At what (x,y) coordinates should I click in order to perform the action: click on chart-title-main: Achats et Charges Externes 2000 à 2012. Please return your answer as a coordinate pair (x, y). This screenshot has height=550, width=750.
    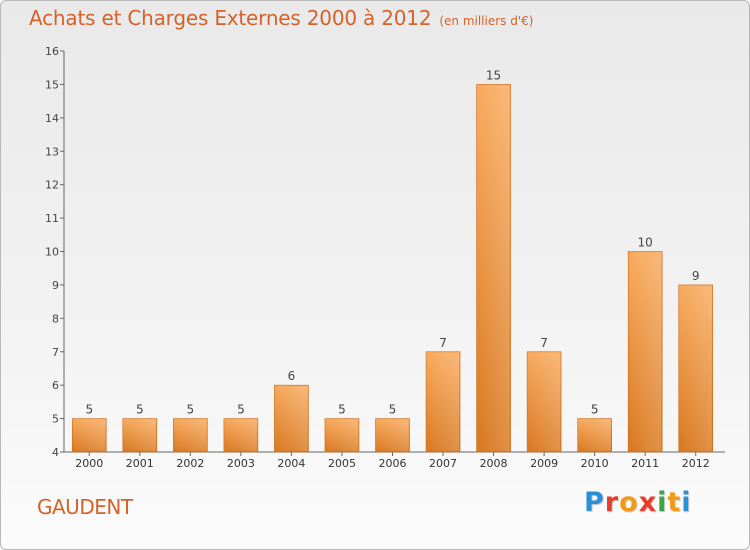
    Looking at the image, I should click on (230, 18).